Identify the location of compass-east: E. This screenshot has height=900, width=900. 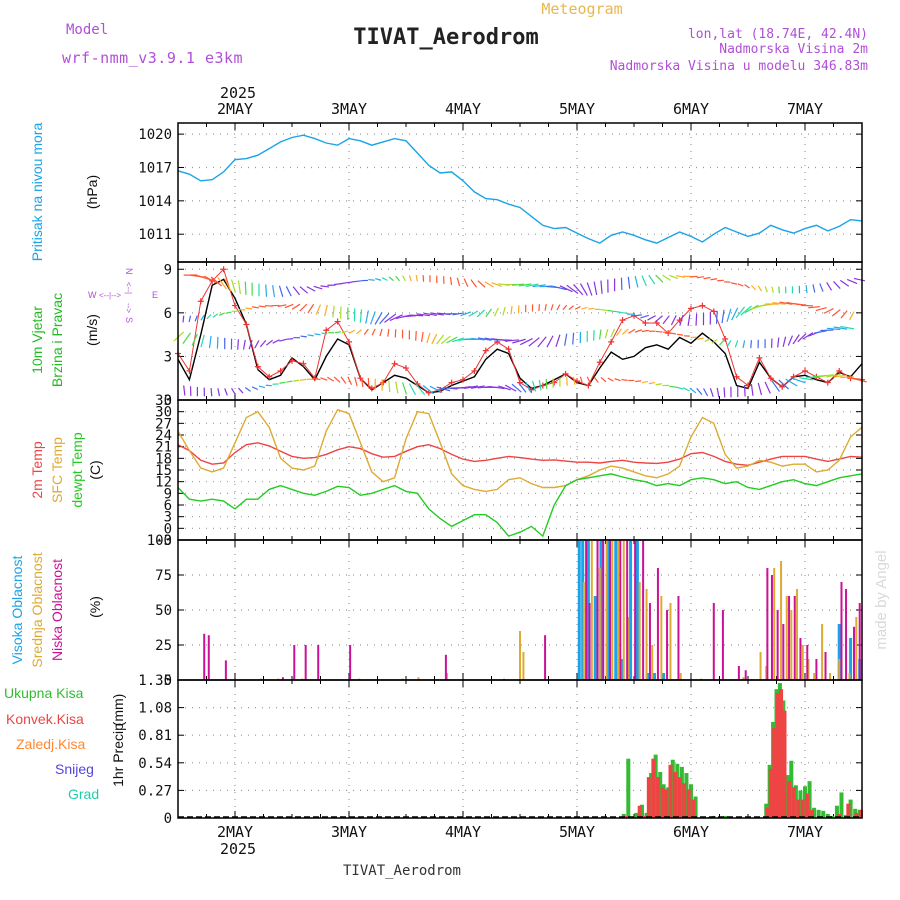
(155, 295).